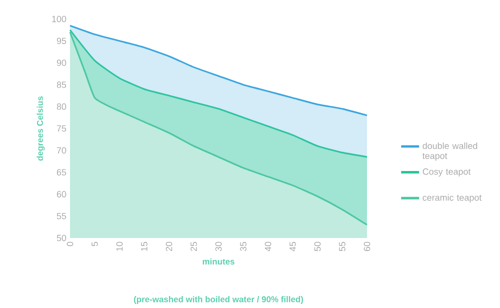 The height and width of the screenshot is (308, 500). I want to click on x-tick-label: 25, so click(193, 247).